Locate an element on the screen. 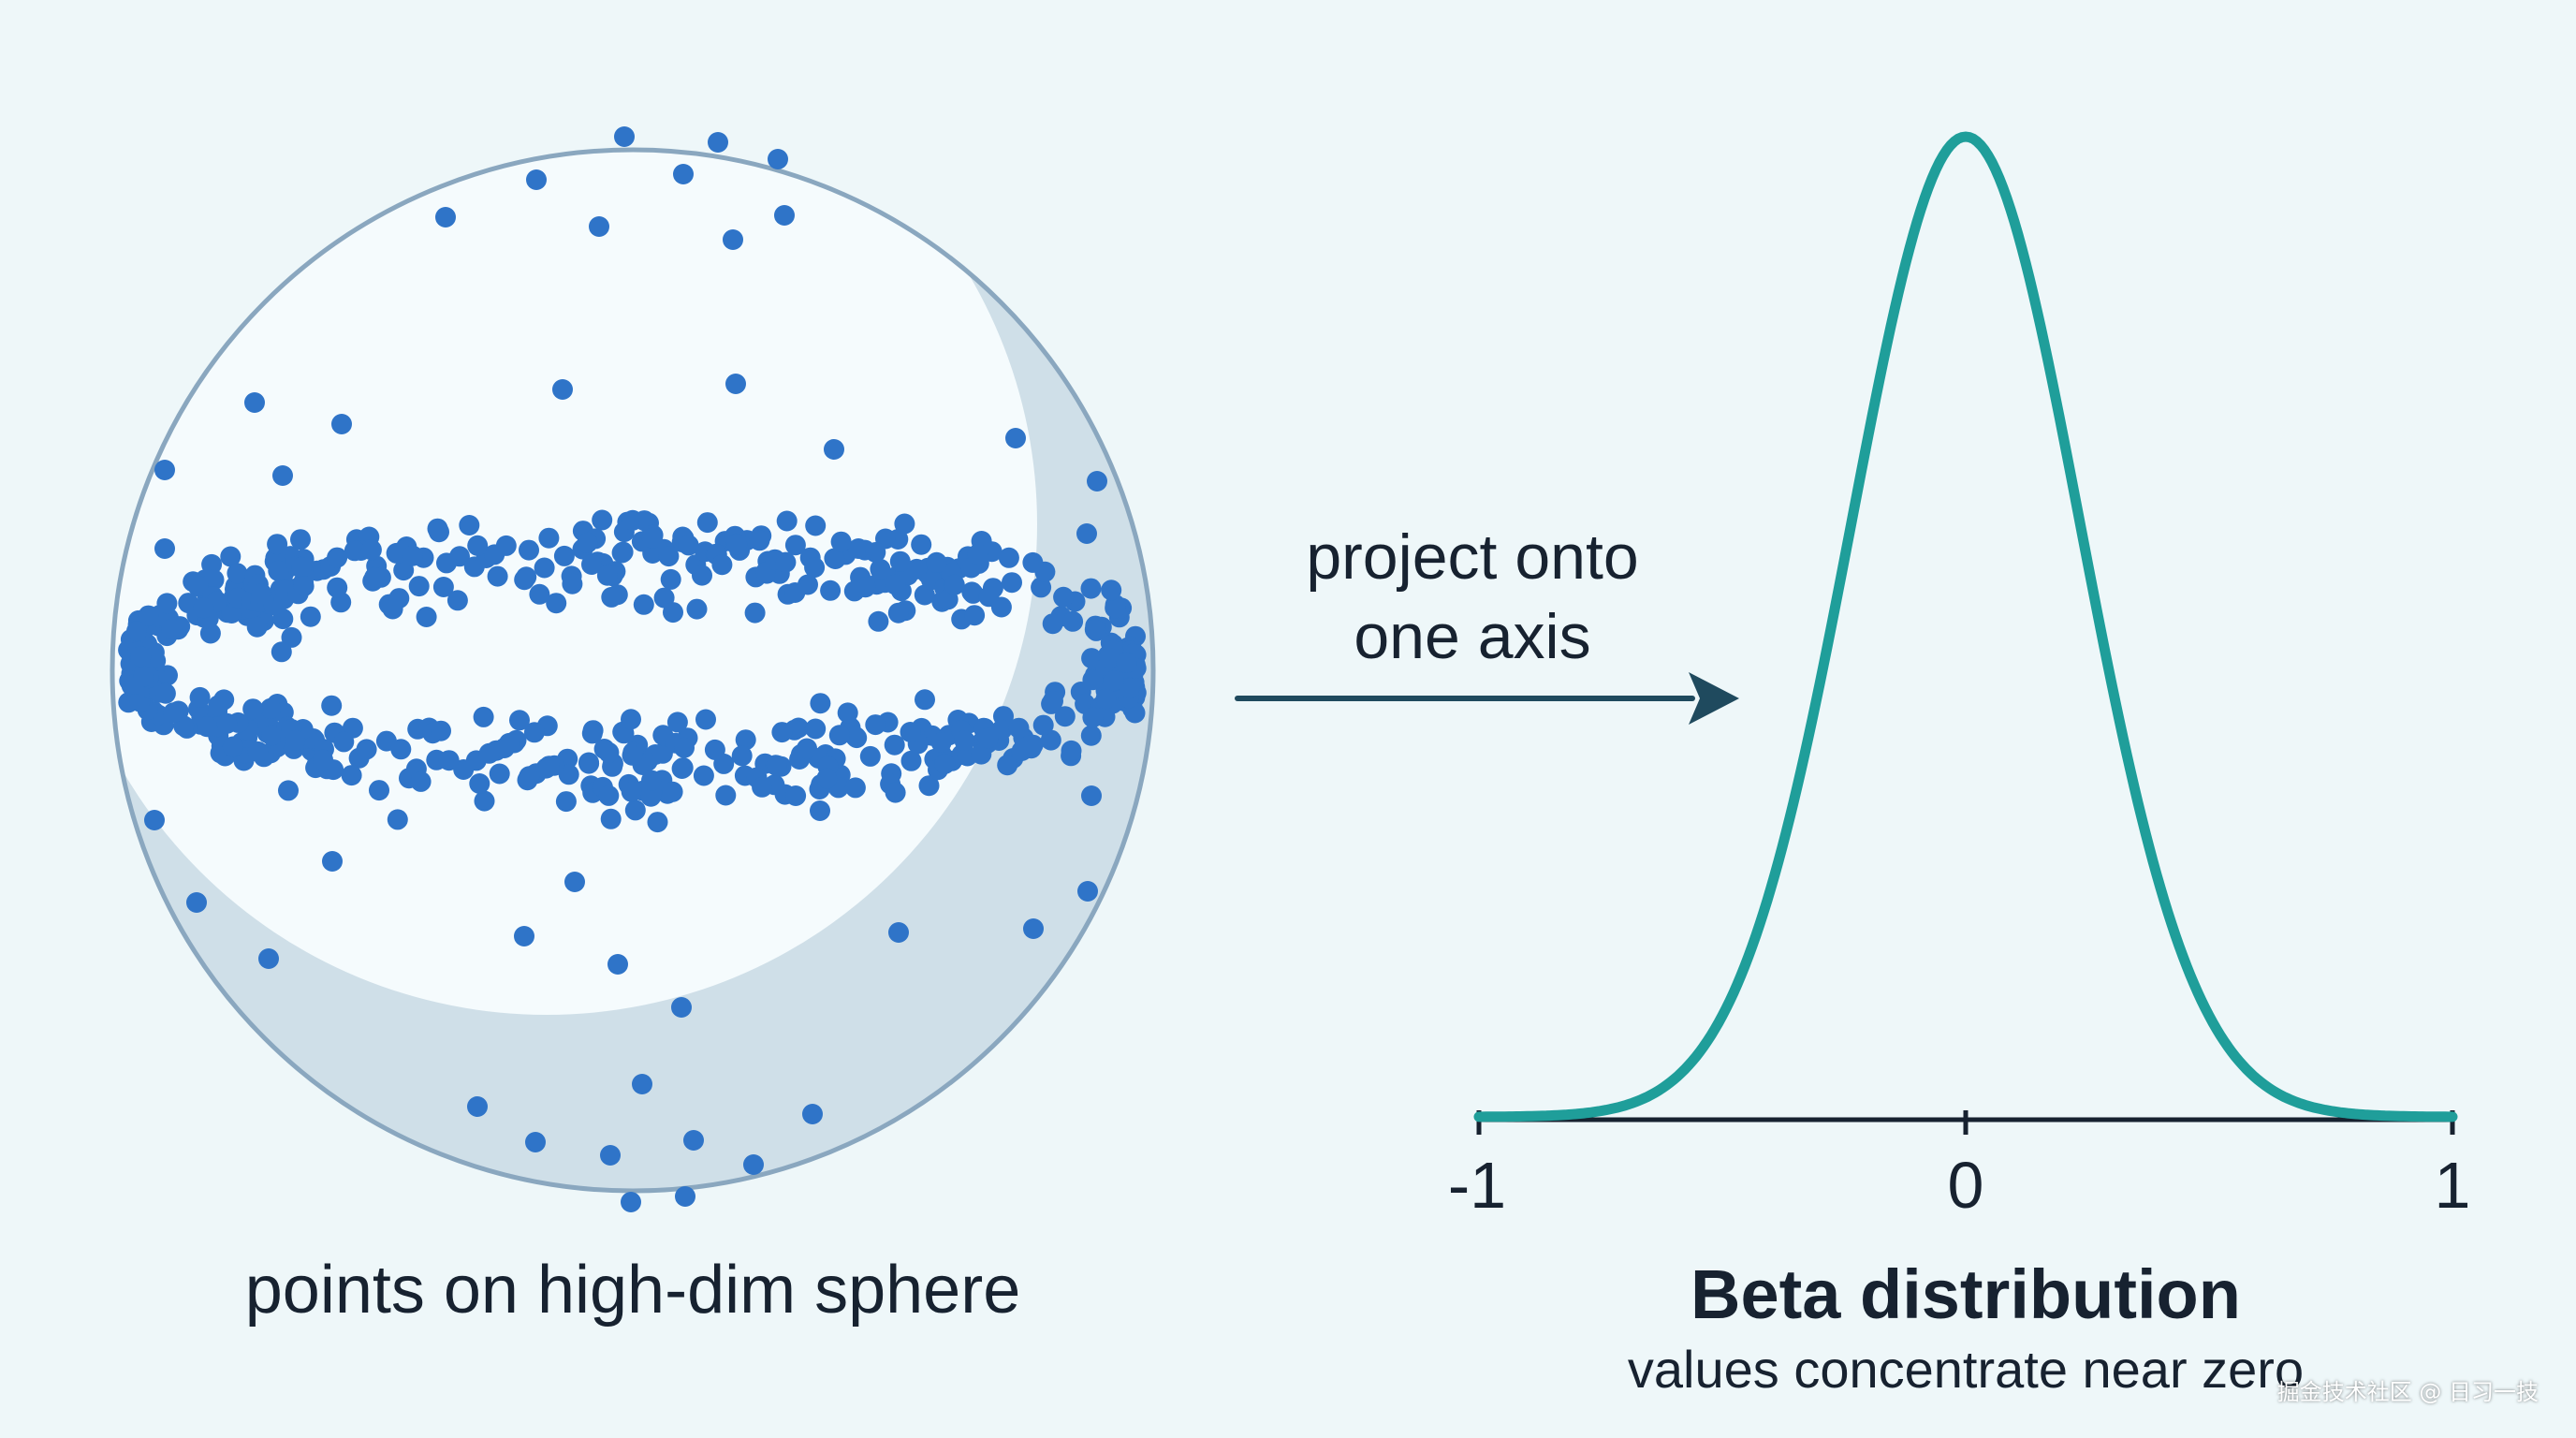 The image size is (2576, 1438). x-tick-label-center: 0 is located at coordinates (1966, 1185).